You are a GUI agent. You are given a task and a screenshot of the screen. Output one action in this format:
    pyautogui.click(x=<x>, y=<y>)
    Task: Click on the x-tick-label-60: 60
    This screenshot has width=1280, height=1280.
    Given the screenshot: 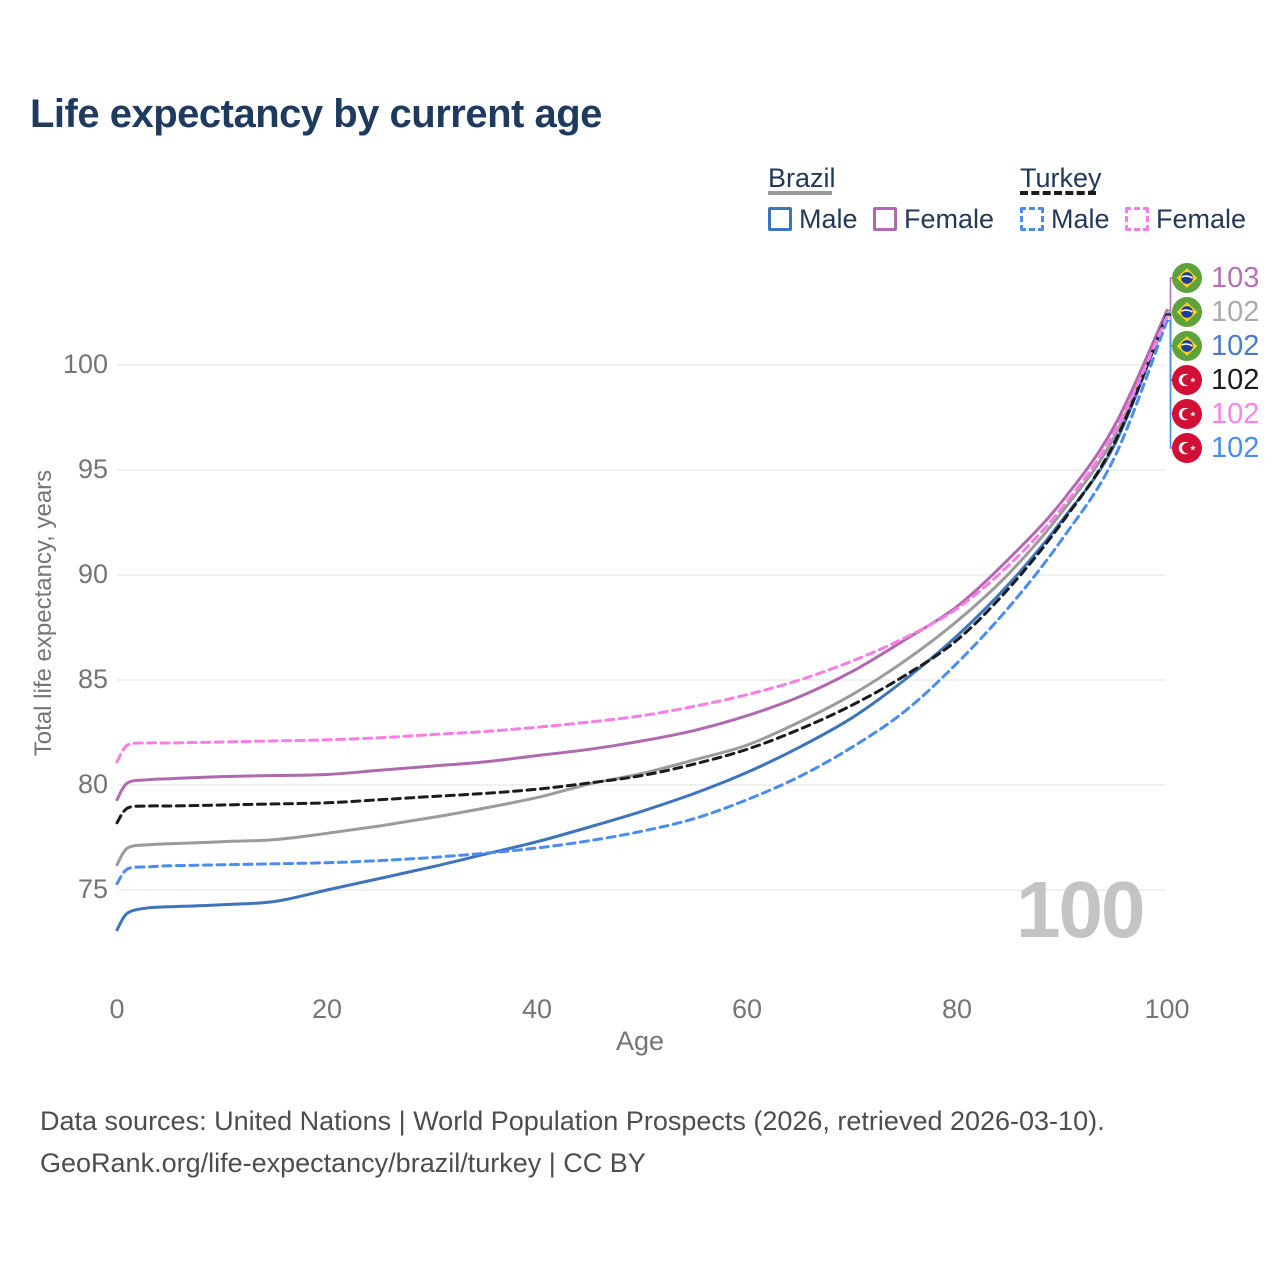 What is the action you would take?
    pyautogui.click(x=747, y=1009)
    